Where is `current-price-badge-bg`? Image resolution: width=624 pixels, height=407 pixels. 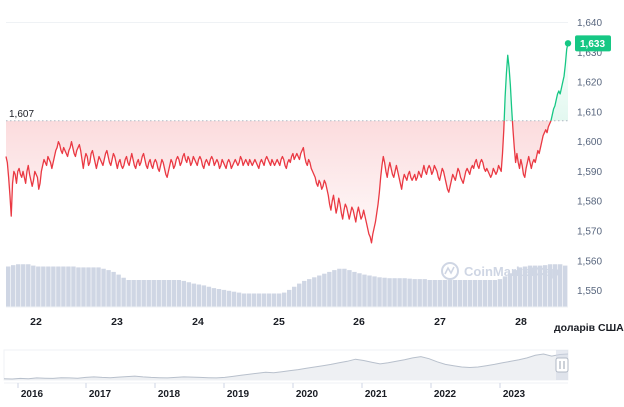
current-price-badge-bg is located at coordinates (593, 43).